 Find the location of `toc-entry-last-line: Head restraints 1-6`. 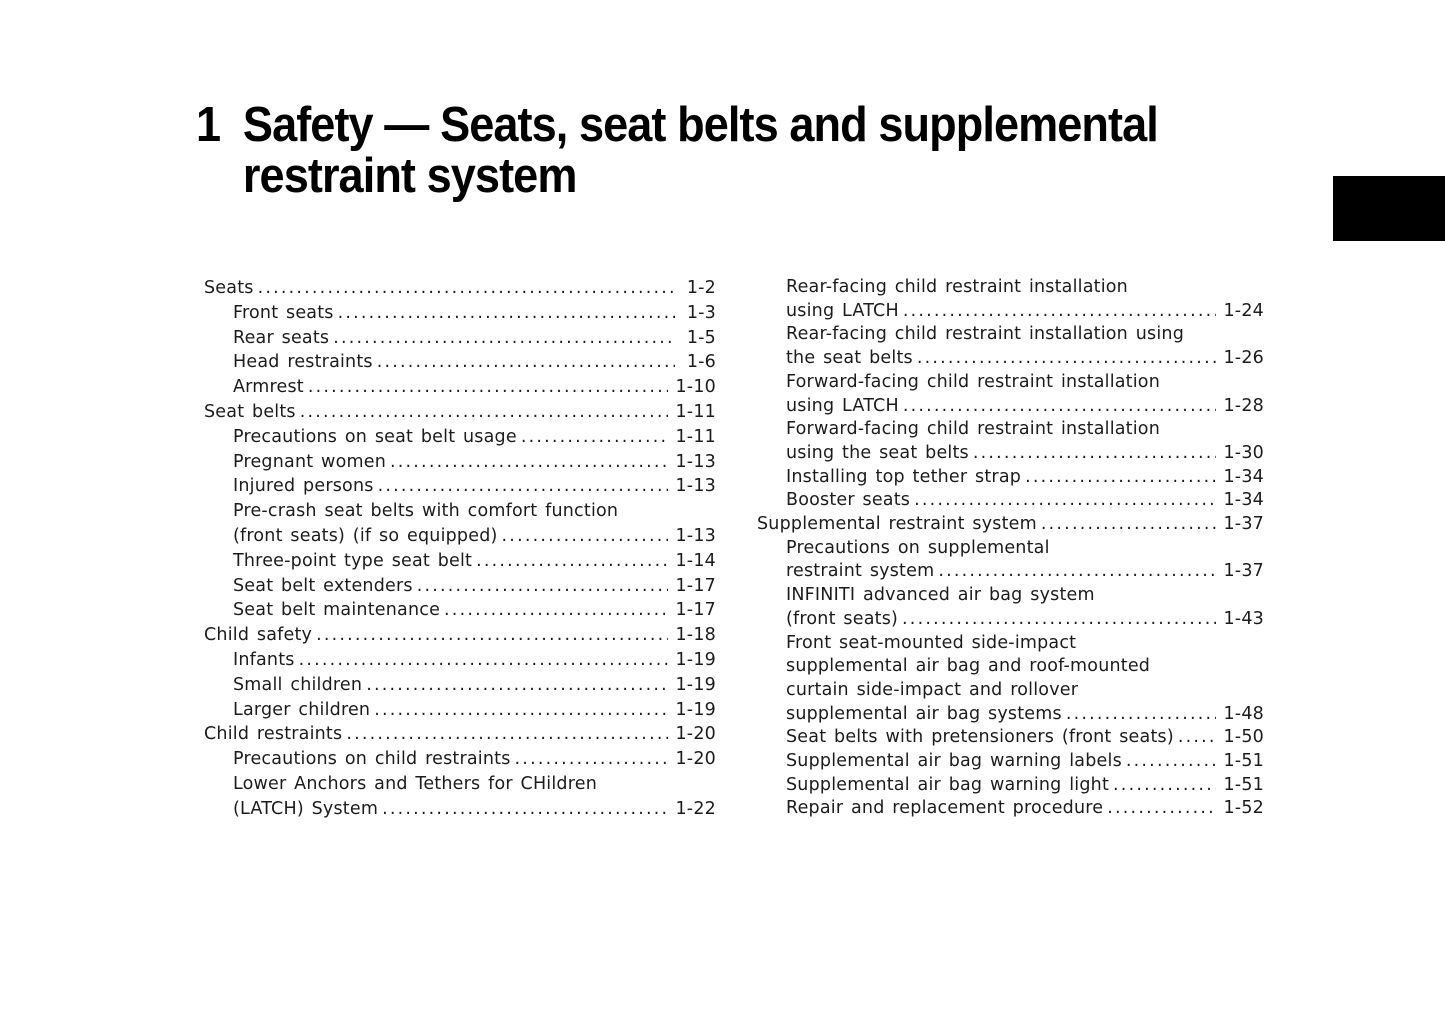

toc-entry-last-line: Head restraints 1-6 is located at coordinates (474, 362).